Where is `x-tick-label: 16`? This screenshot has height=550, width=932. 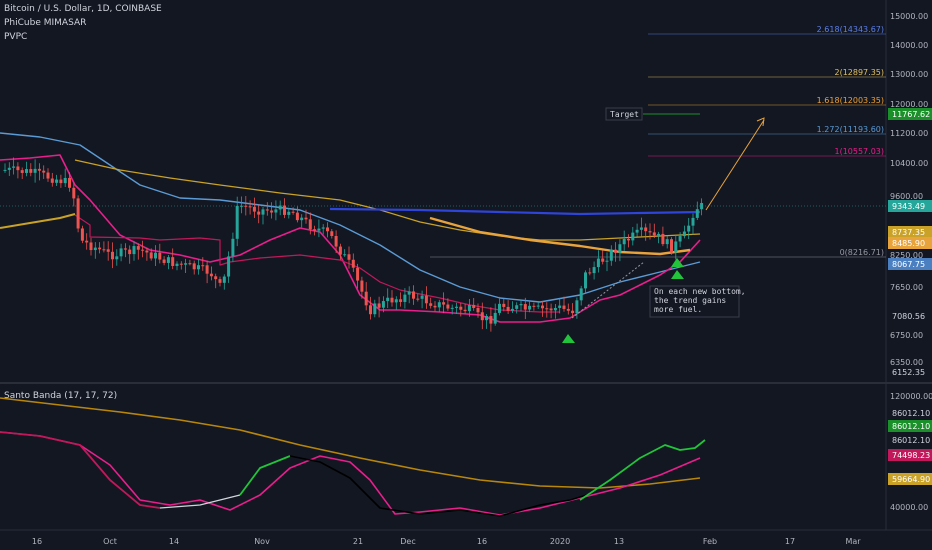
x-tick-label: 16 is located at coordinates (37, 541).